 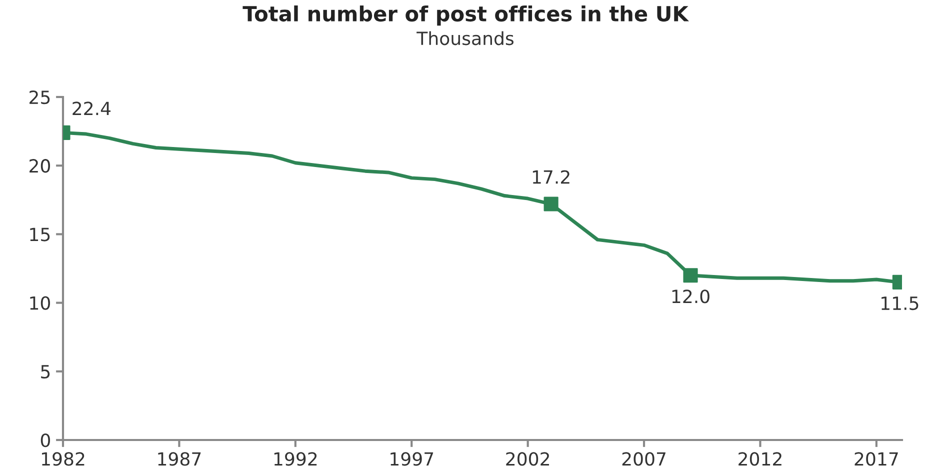 What do you see at coordinates (40, 97) in the screenshot?
I see `y-tick-label: 25` at bounding box center [40, 97].